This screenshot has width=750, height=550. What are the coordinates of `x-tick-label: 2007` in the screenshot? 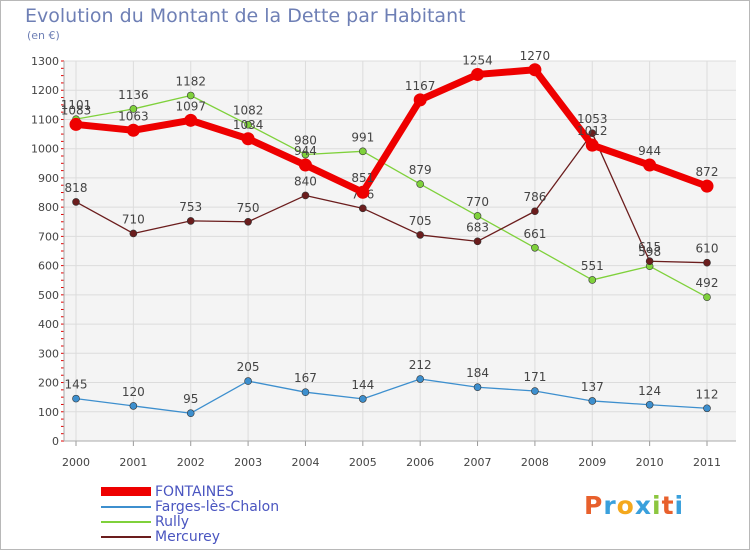 It's located at (478, 462).